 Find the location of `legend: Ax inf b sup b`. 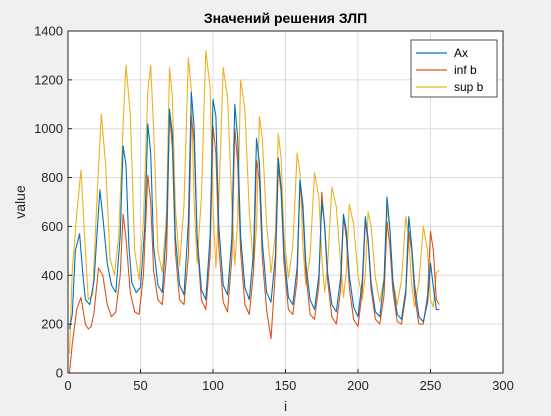

legend: Ax inf b sup b is located at coordinates (454, 68).